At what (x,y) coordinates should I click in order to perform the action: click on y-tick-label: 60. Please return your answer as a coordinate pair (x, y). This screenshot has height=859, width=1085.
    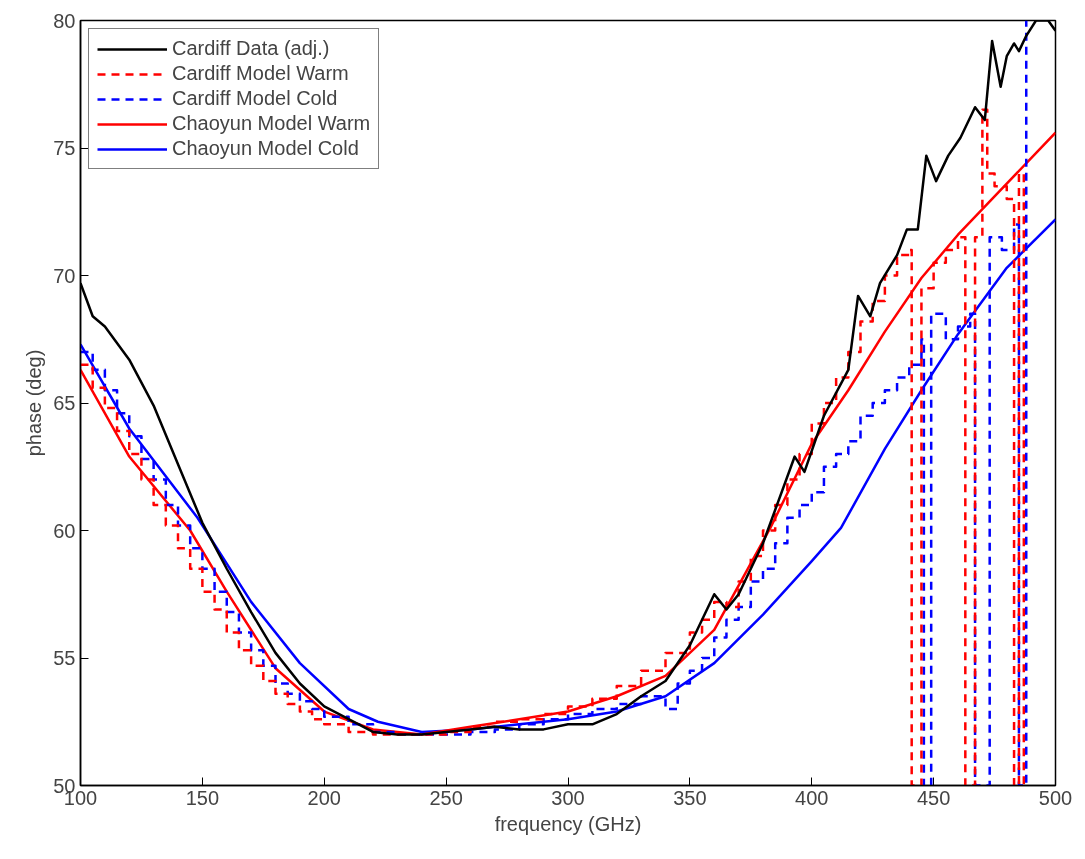
    Looking at the image, I should click on (64, 530).